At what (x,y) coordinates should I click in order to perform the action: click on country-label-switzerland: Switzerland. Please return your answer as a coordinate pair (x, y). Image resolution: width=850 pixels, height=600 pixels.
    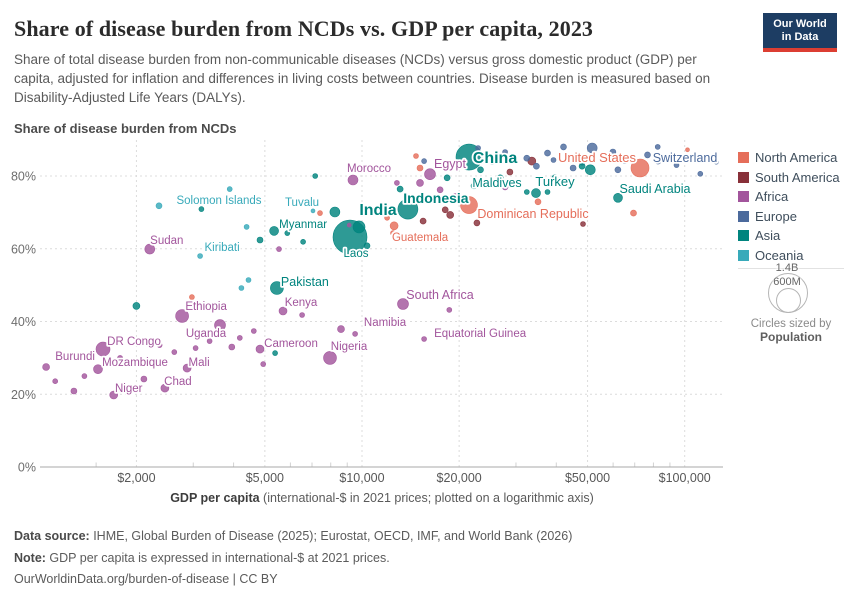
    Looking at the image, I should click on (685, 158).